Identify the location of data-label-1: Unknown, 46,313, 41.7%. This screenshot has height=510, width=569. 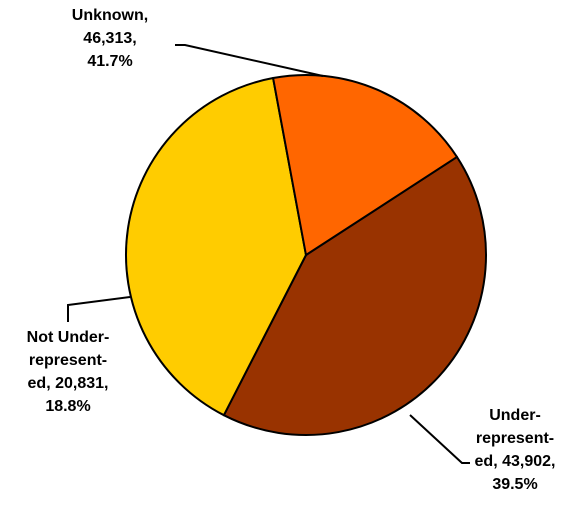
(110, 38).